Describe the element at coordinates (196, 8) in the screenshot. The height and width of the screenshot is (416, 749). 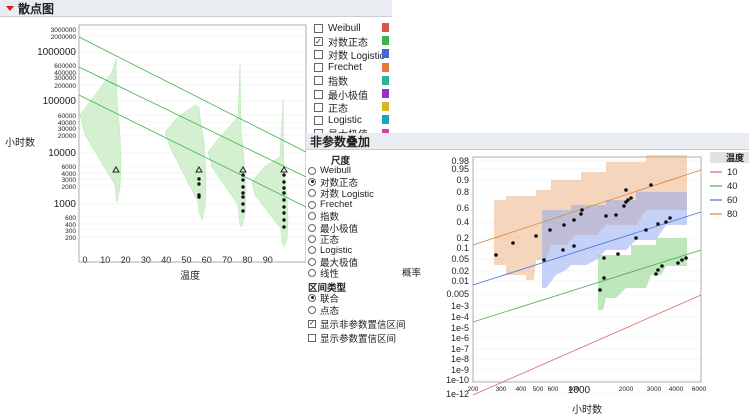
I see `scatter-header: 散点图` at that location.